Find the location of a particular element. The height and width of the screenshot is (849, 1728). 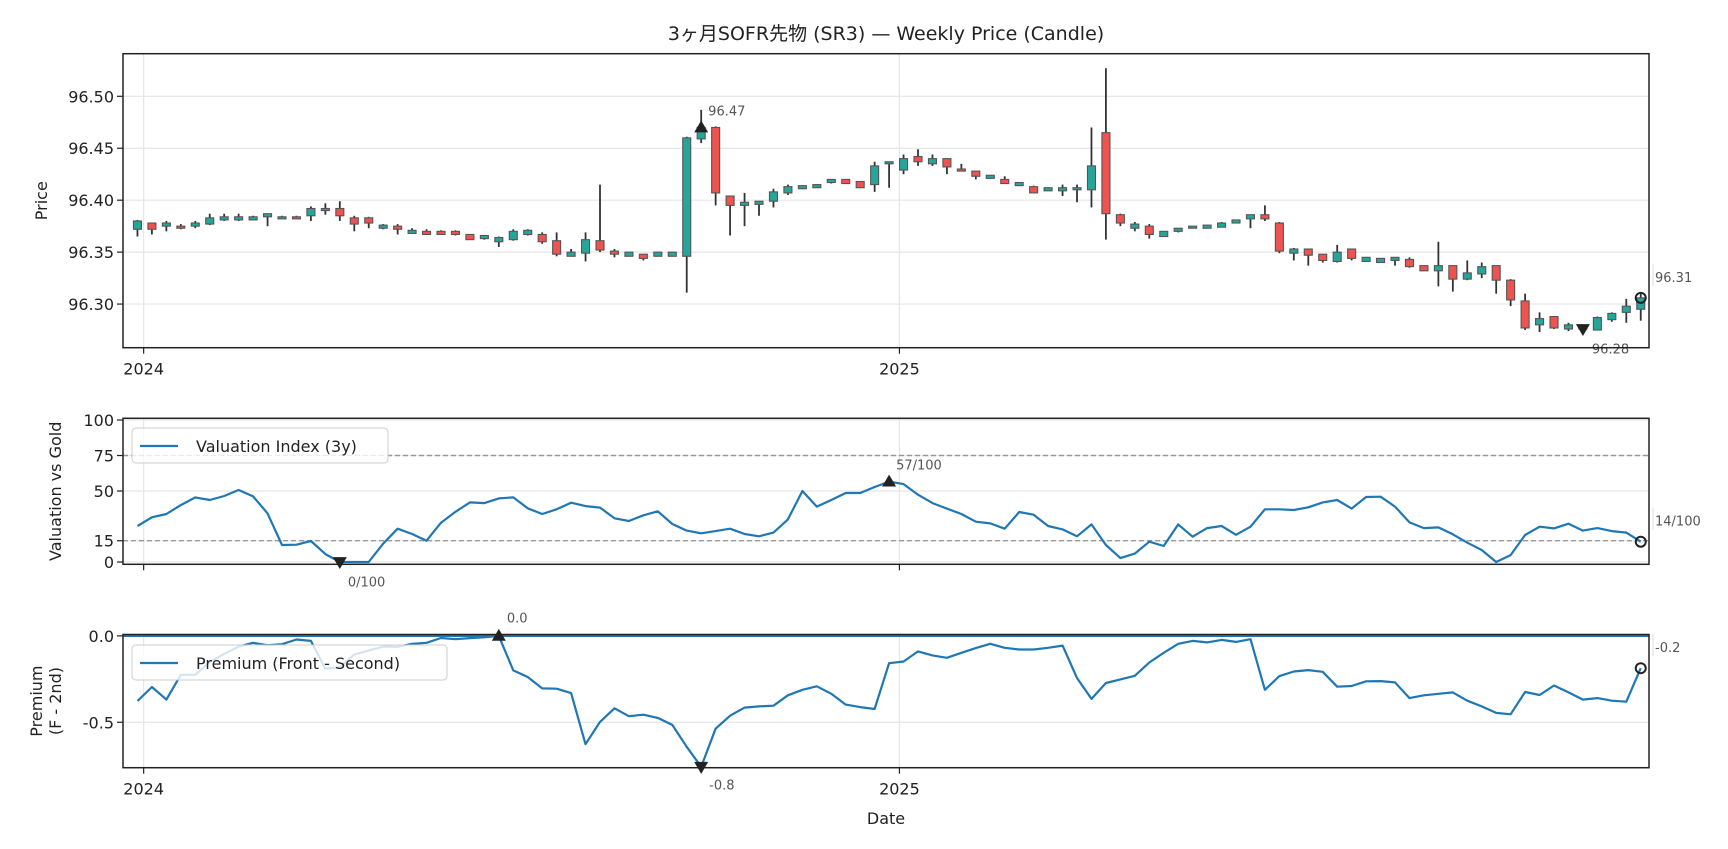

y-tick-label: -0.5 is located at coordinates (98, 722).